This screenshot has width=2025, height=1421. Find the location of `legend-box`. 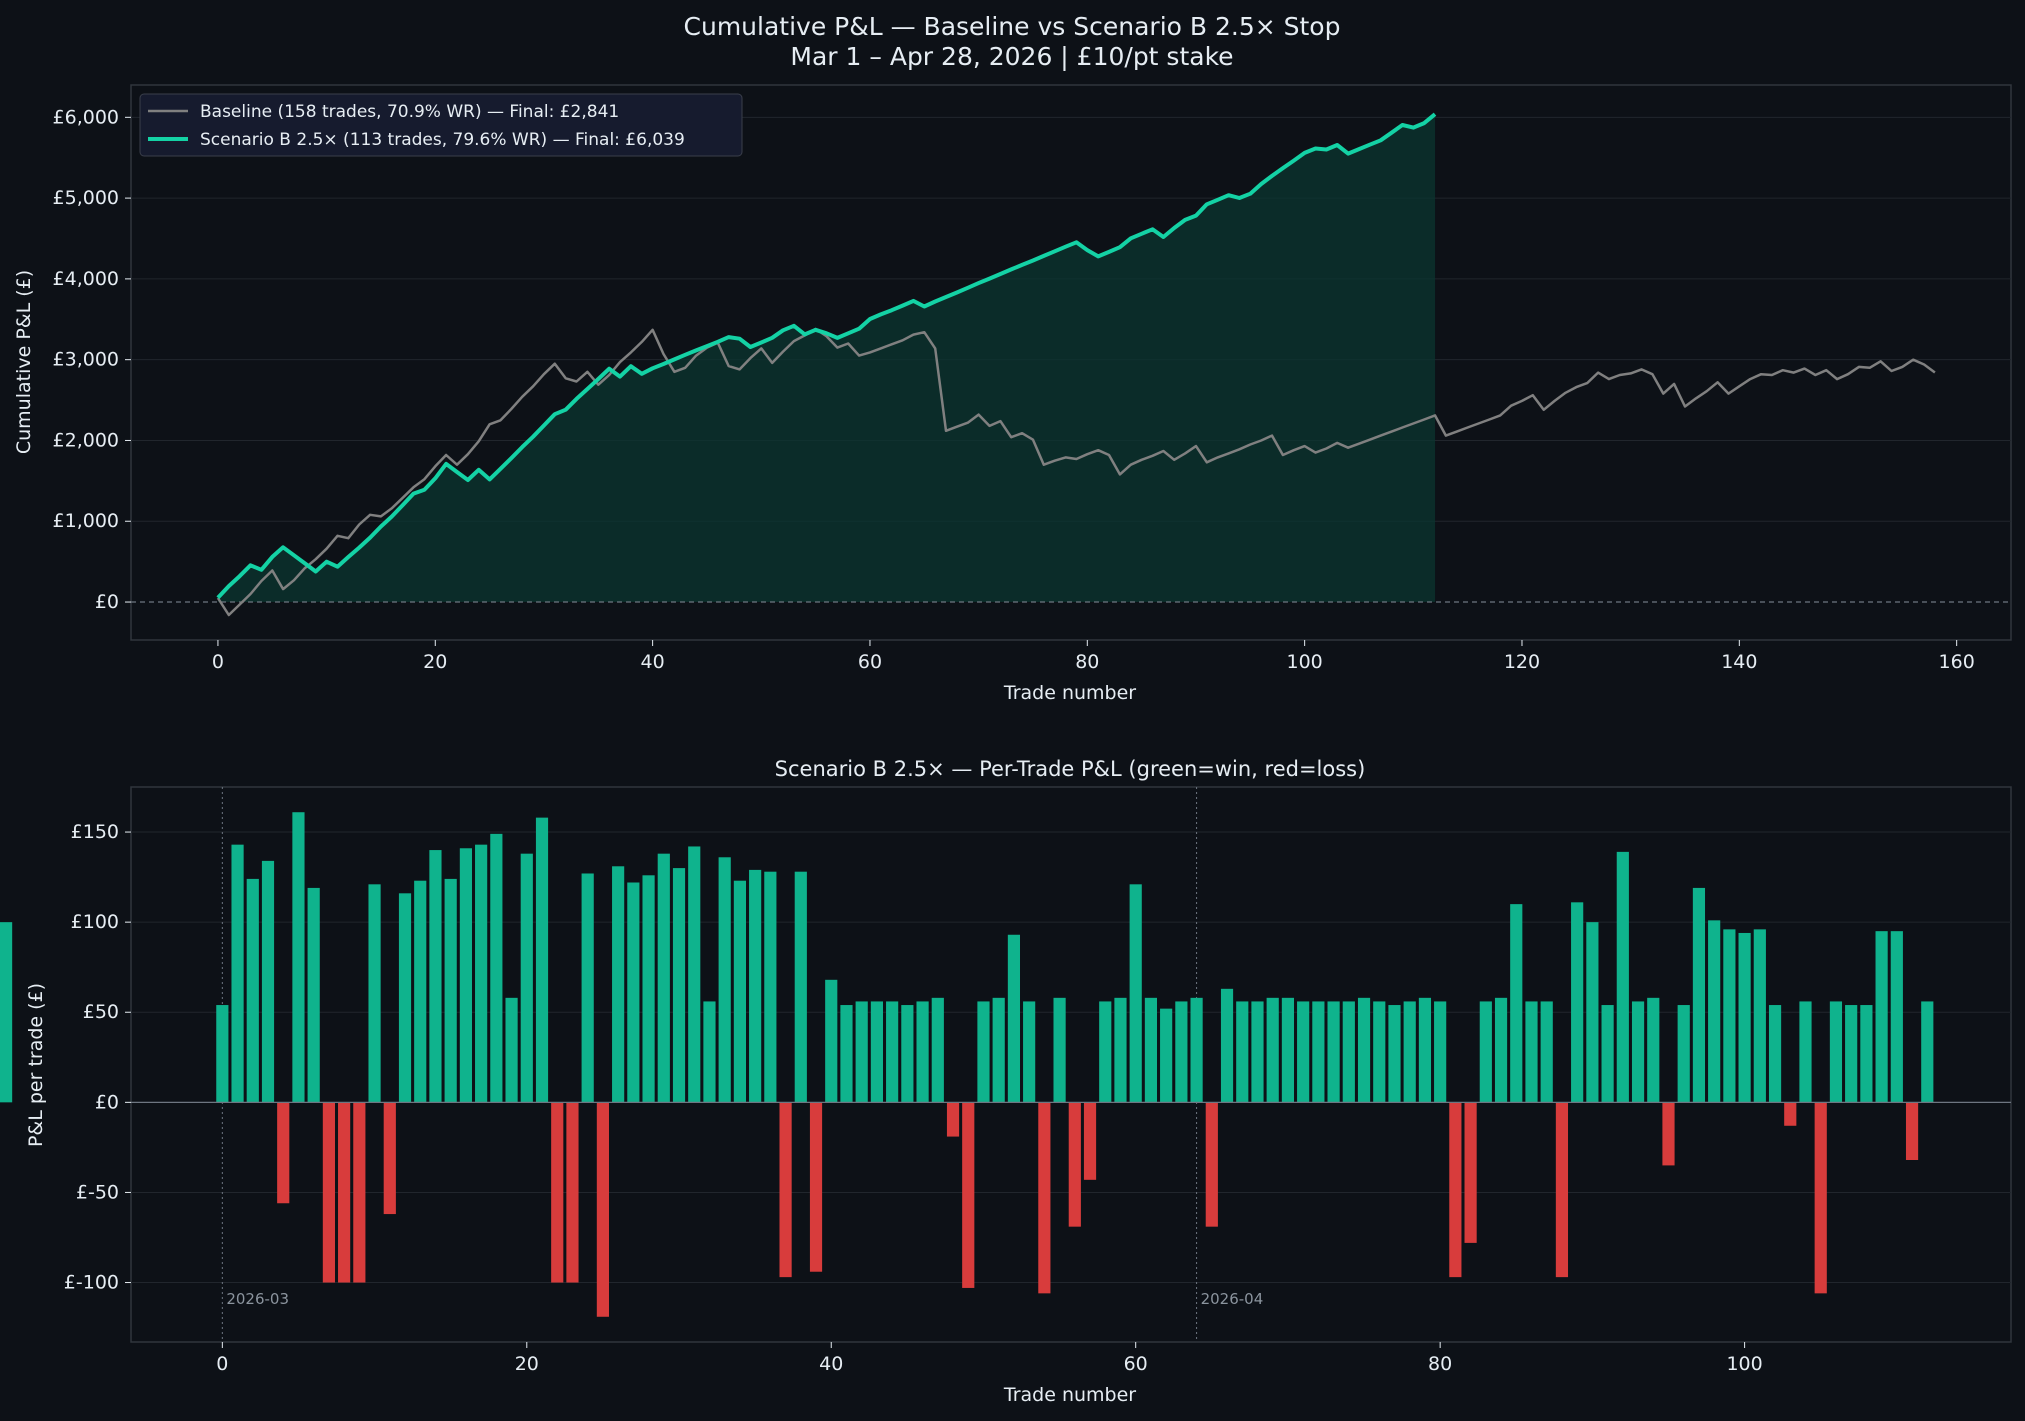

legend-box is located at coordinates (441, 125).